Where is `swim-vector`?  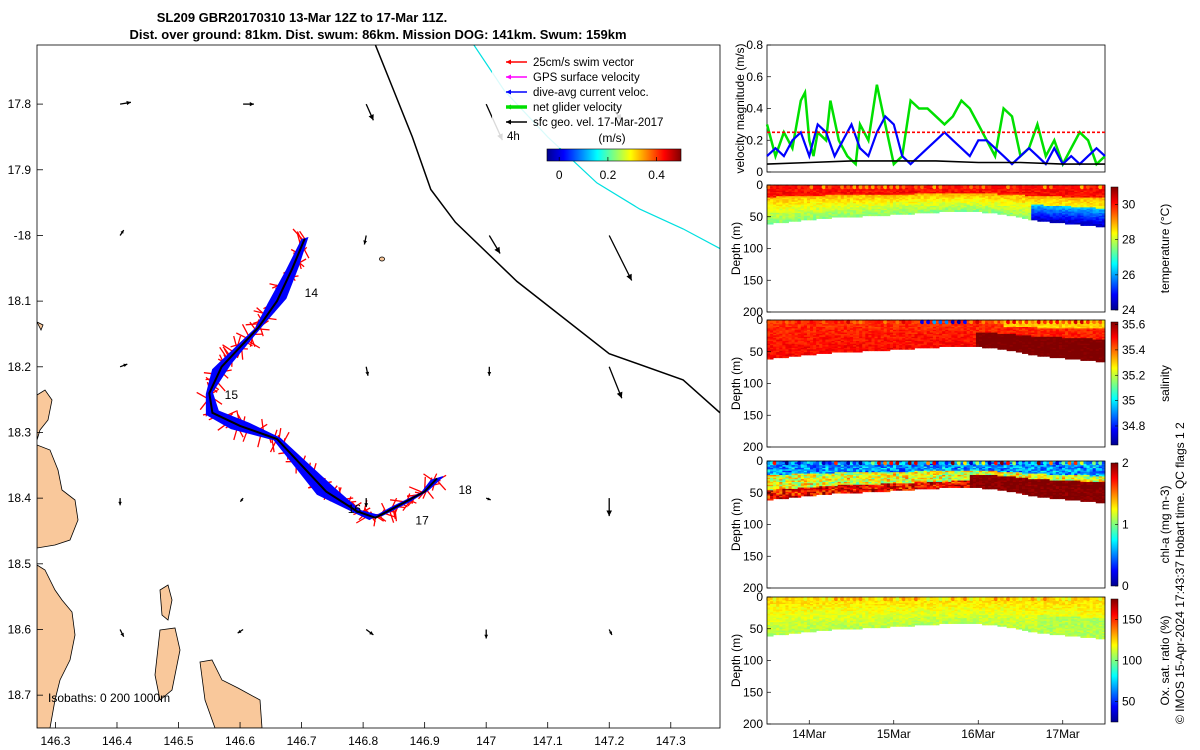 swim-vector is located at coordinates (391, 516).